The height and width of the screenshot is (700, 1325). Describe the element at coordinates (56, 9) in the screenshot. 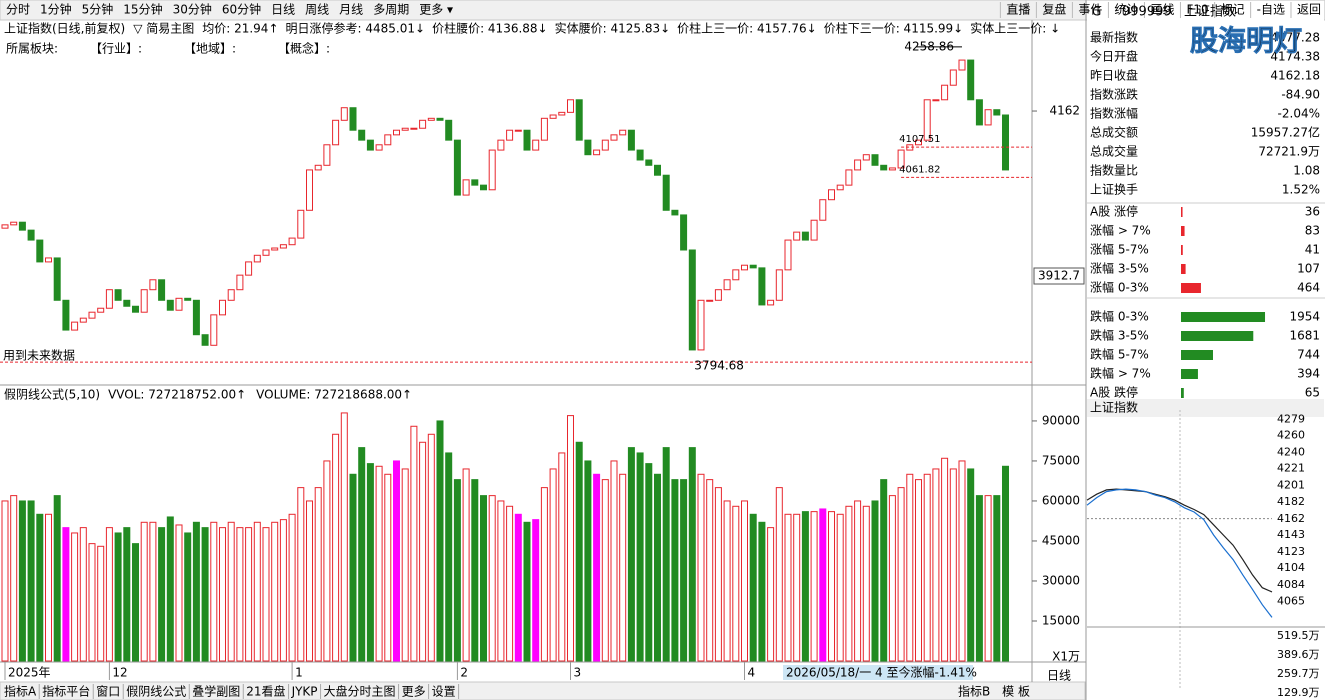

I see `period-tab: 1分钟` at that location.